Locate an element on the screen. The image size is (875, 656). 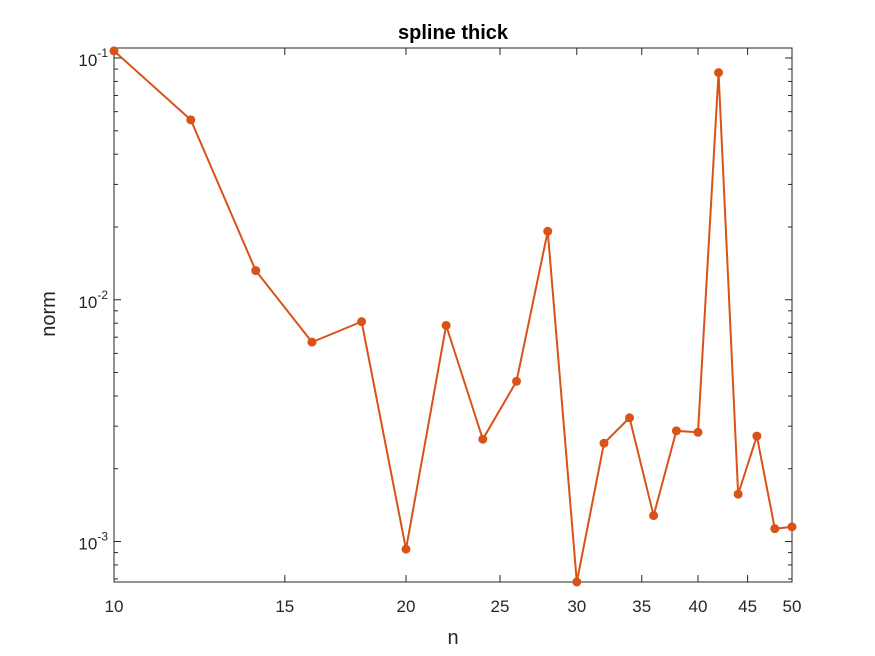
x-tick-label: 35 is located at coordinates (641, 606).